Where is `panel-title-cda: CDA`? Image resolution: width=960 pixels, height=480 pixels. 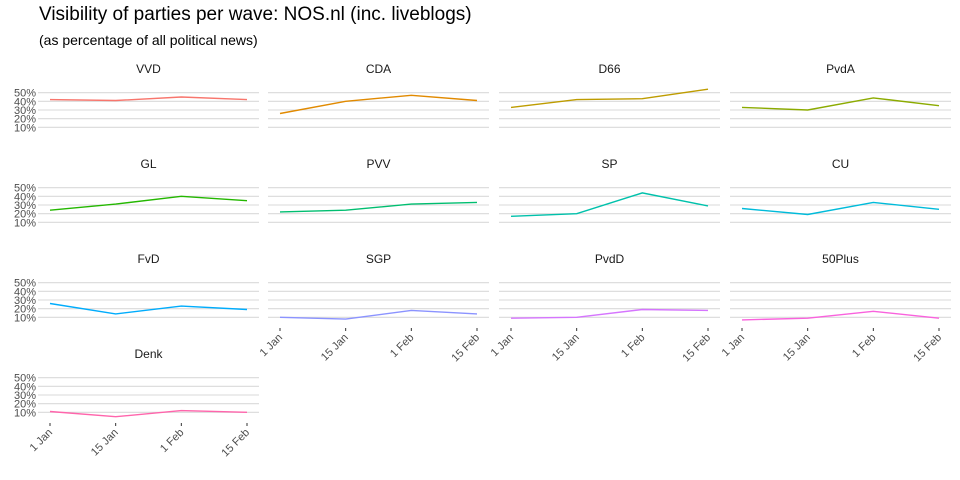 panel-title-cda: CDA is located at coordinates (378, 69).